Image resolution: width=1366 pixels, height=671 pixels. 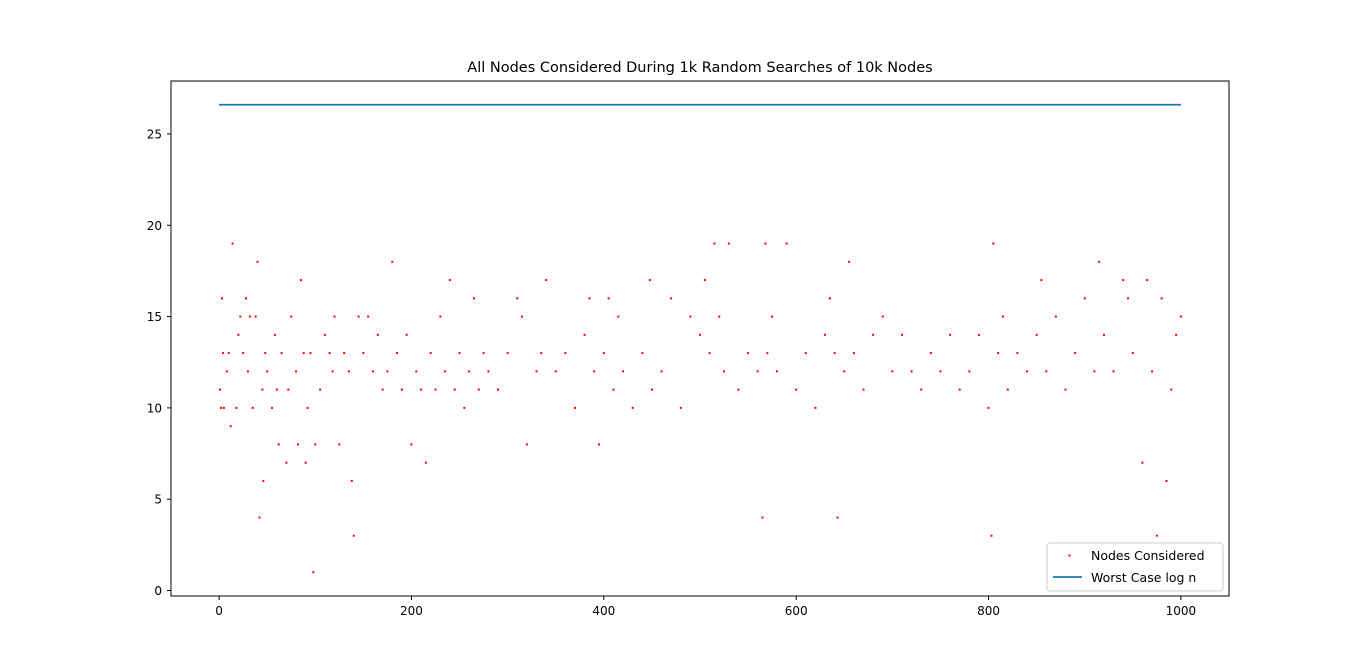 What do you see at coordinates (154, 408) in the screenshot?
I see `y-tick-label: 10` at bounding box center [154, 408].